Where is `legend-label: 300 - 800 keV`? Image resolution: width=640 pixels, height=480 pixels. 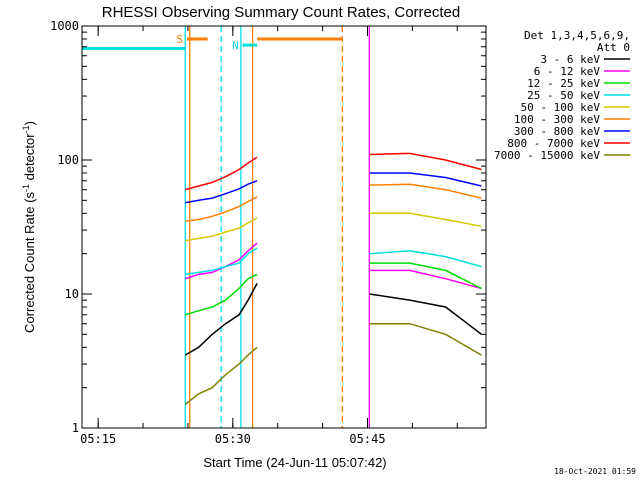 legend-label: 300 - 800 keV is located at coordinates (557, 131).